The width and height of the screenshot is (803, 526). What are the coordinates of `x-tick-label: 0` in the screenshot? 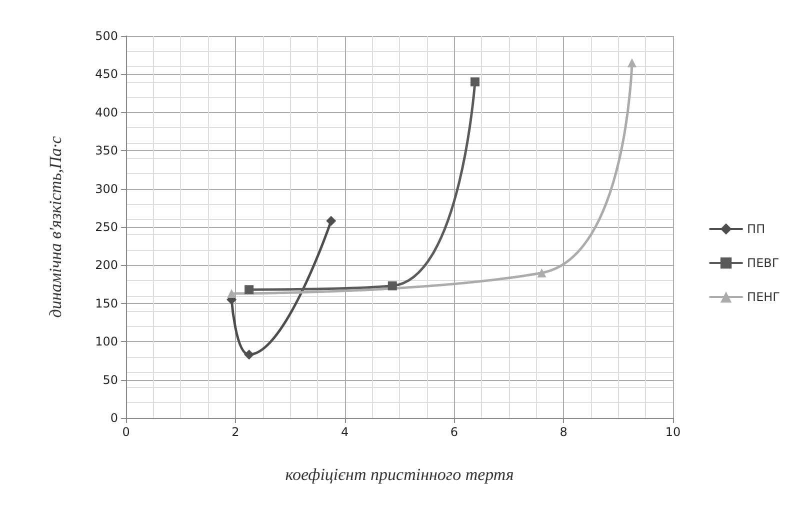 It's located at (126, 432).